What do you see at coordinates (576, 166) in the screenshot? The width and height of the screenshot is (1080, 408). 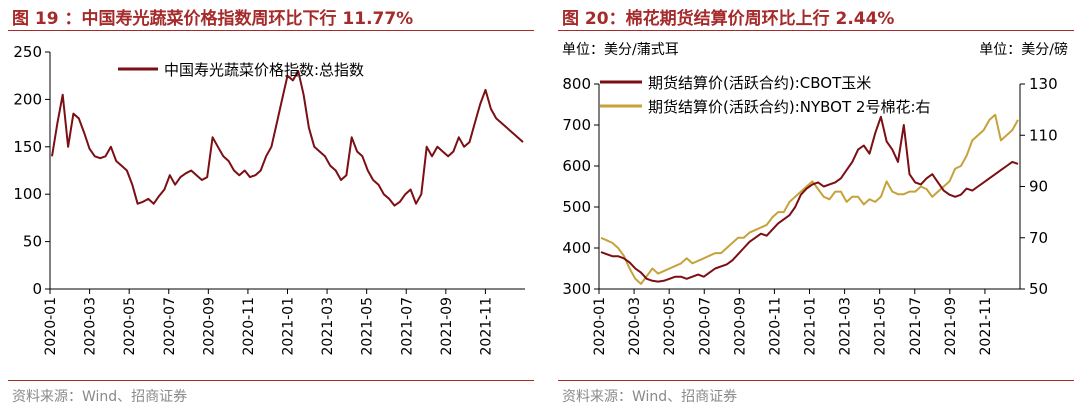 I see `y-tick-label-left: 600` at bounding box center [576, 166].